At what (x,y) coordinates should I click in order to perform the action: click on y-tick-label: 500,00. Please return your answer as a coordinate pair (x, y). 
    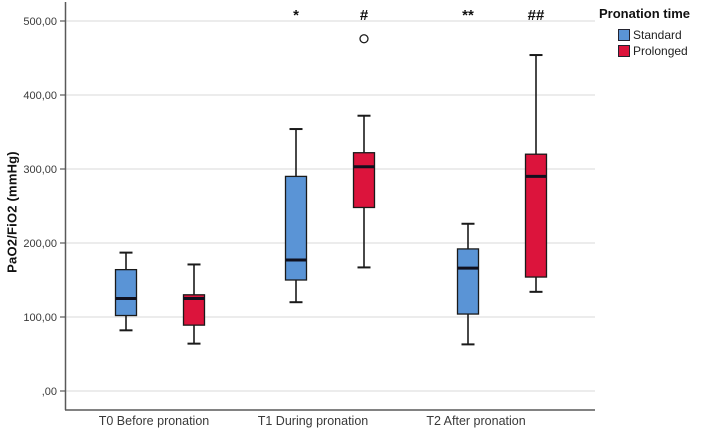
    Looking at the image, I should click on (40, 22).